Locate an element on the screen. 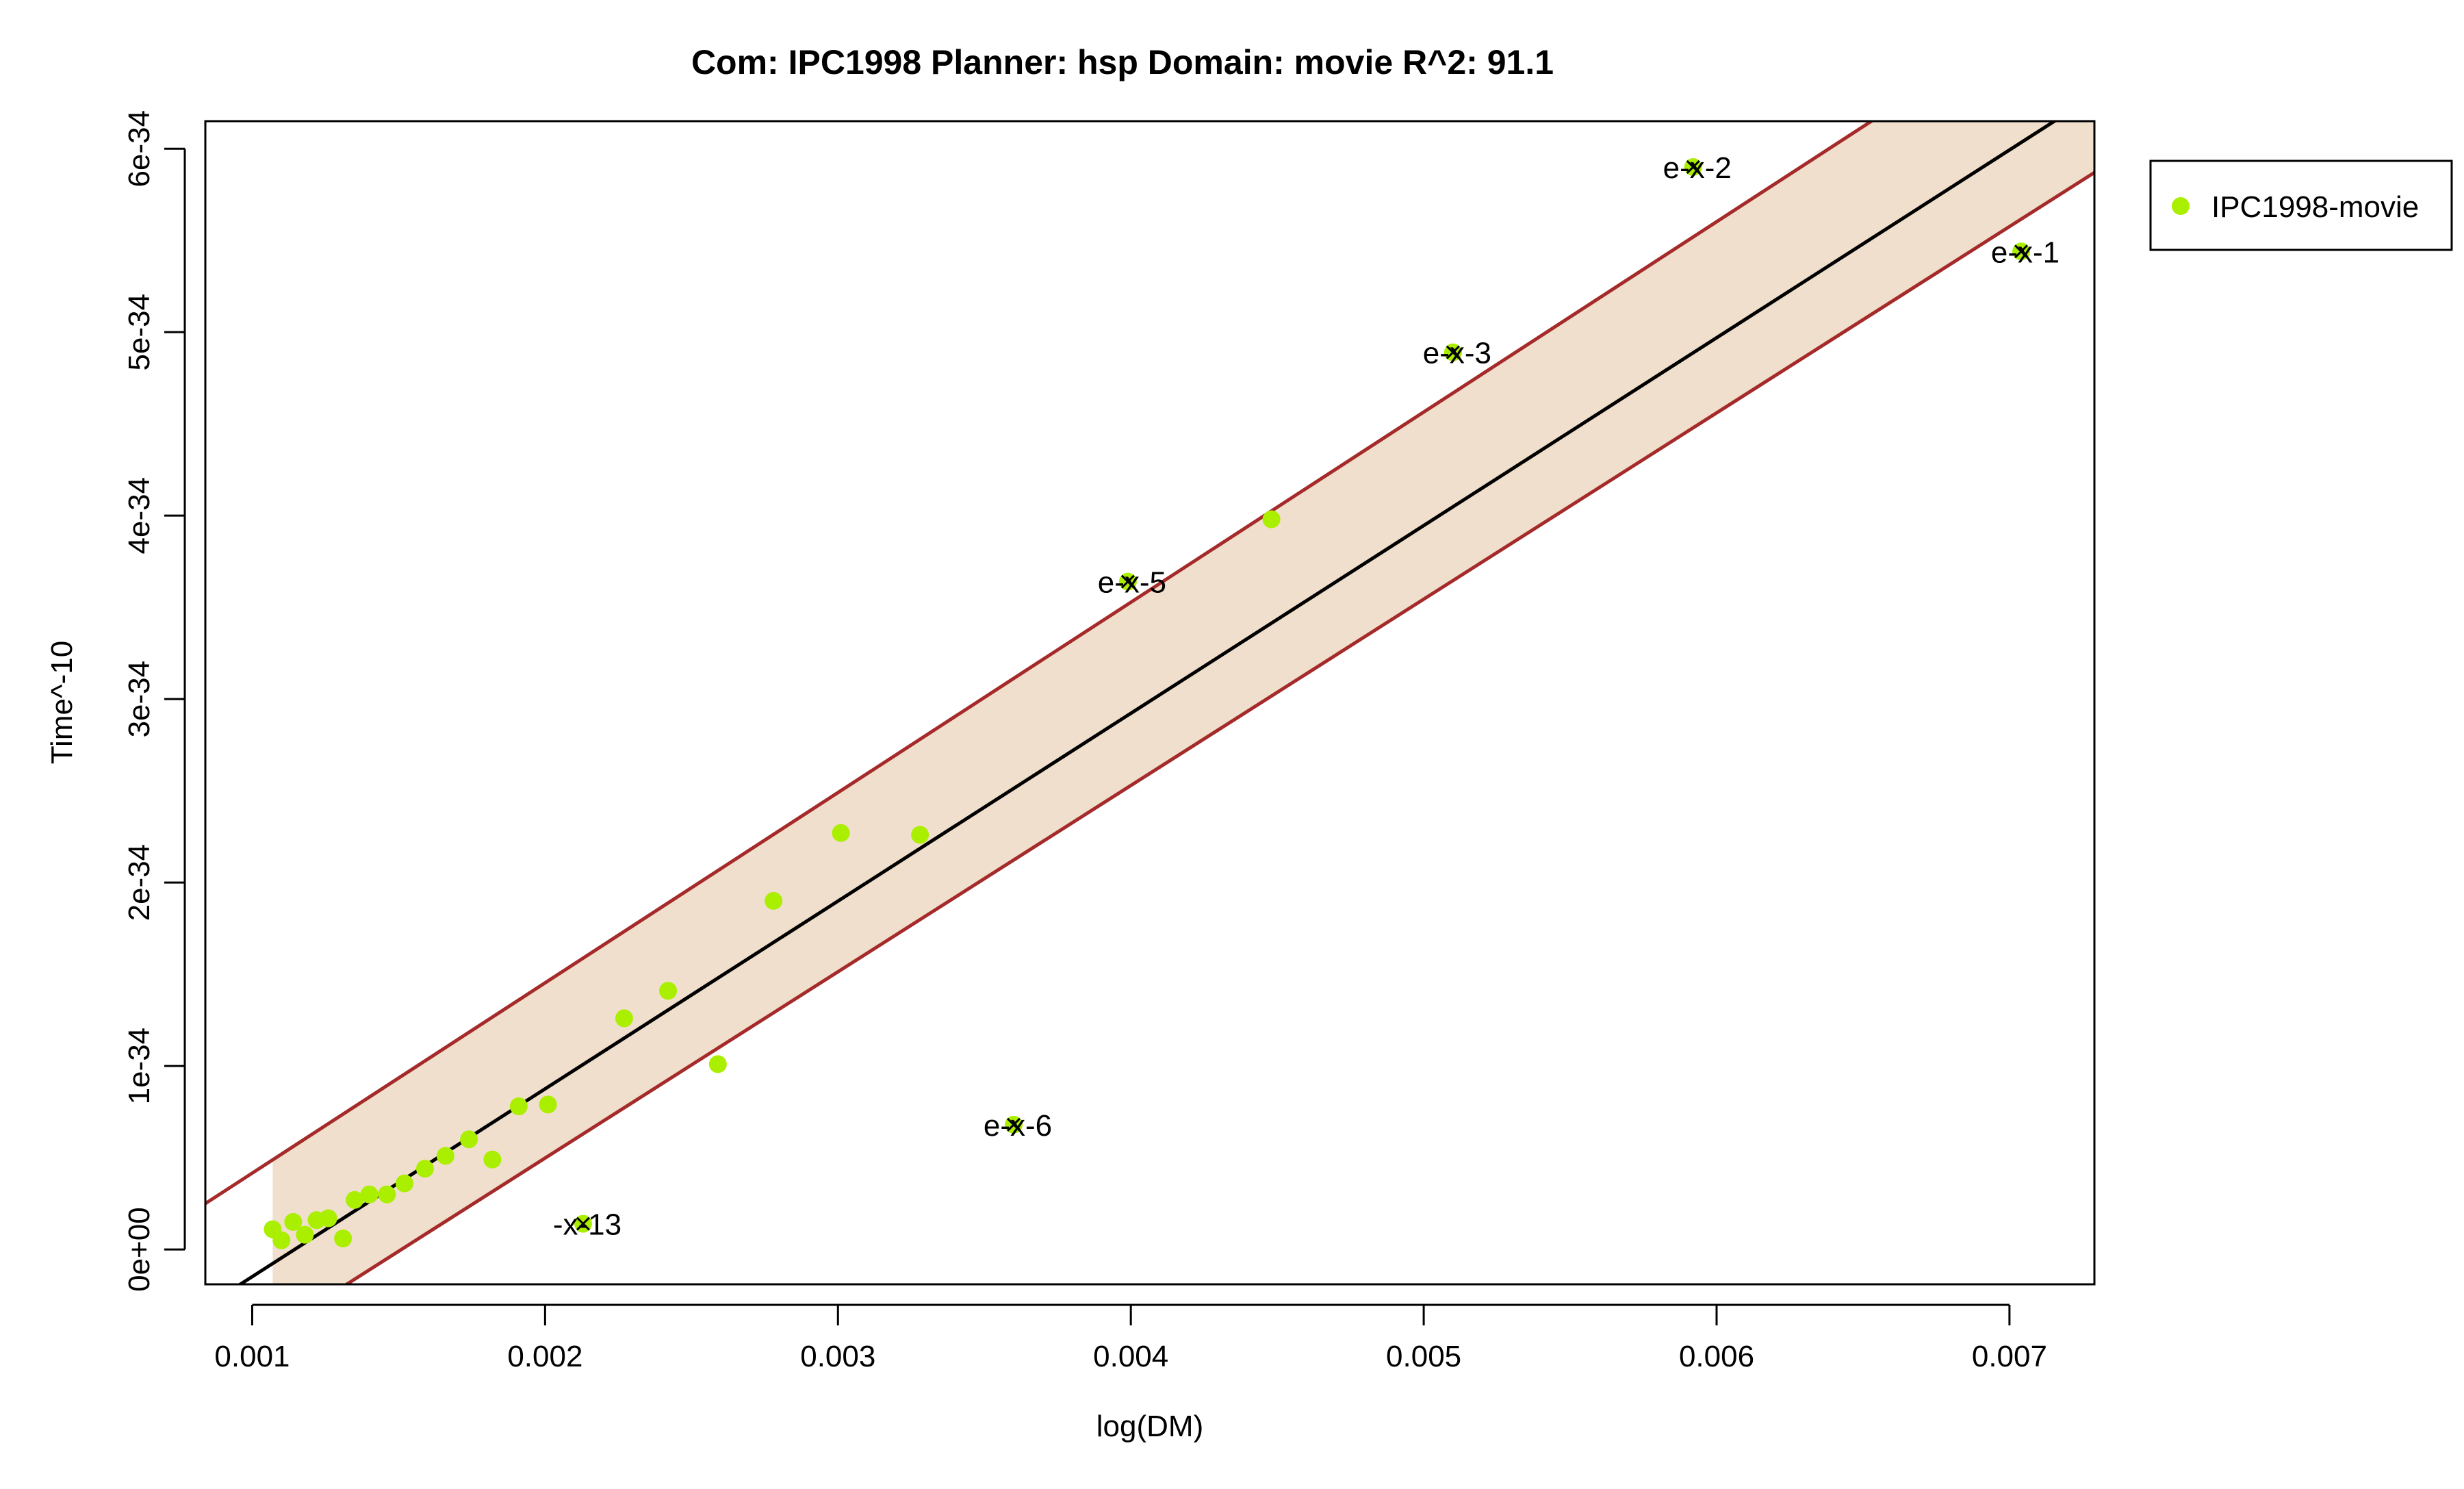 The width and height of the screenshot is (2464, 1489). y-tick-label: 2e-34 is located at coordinates (139, 882).